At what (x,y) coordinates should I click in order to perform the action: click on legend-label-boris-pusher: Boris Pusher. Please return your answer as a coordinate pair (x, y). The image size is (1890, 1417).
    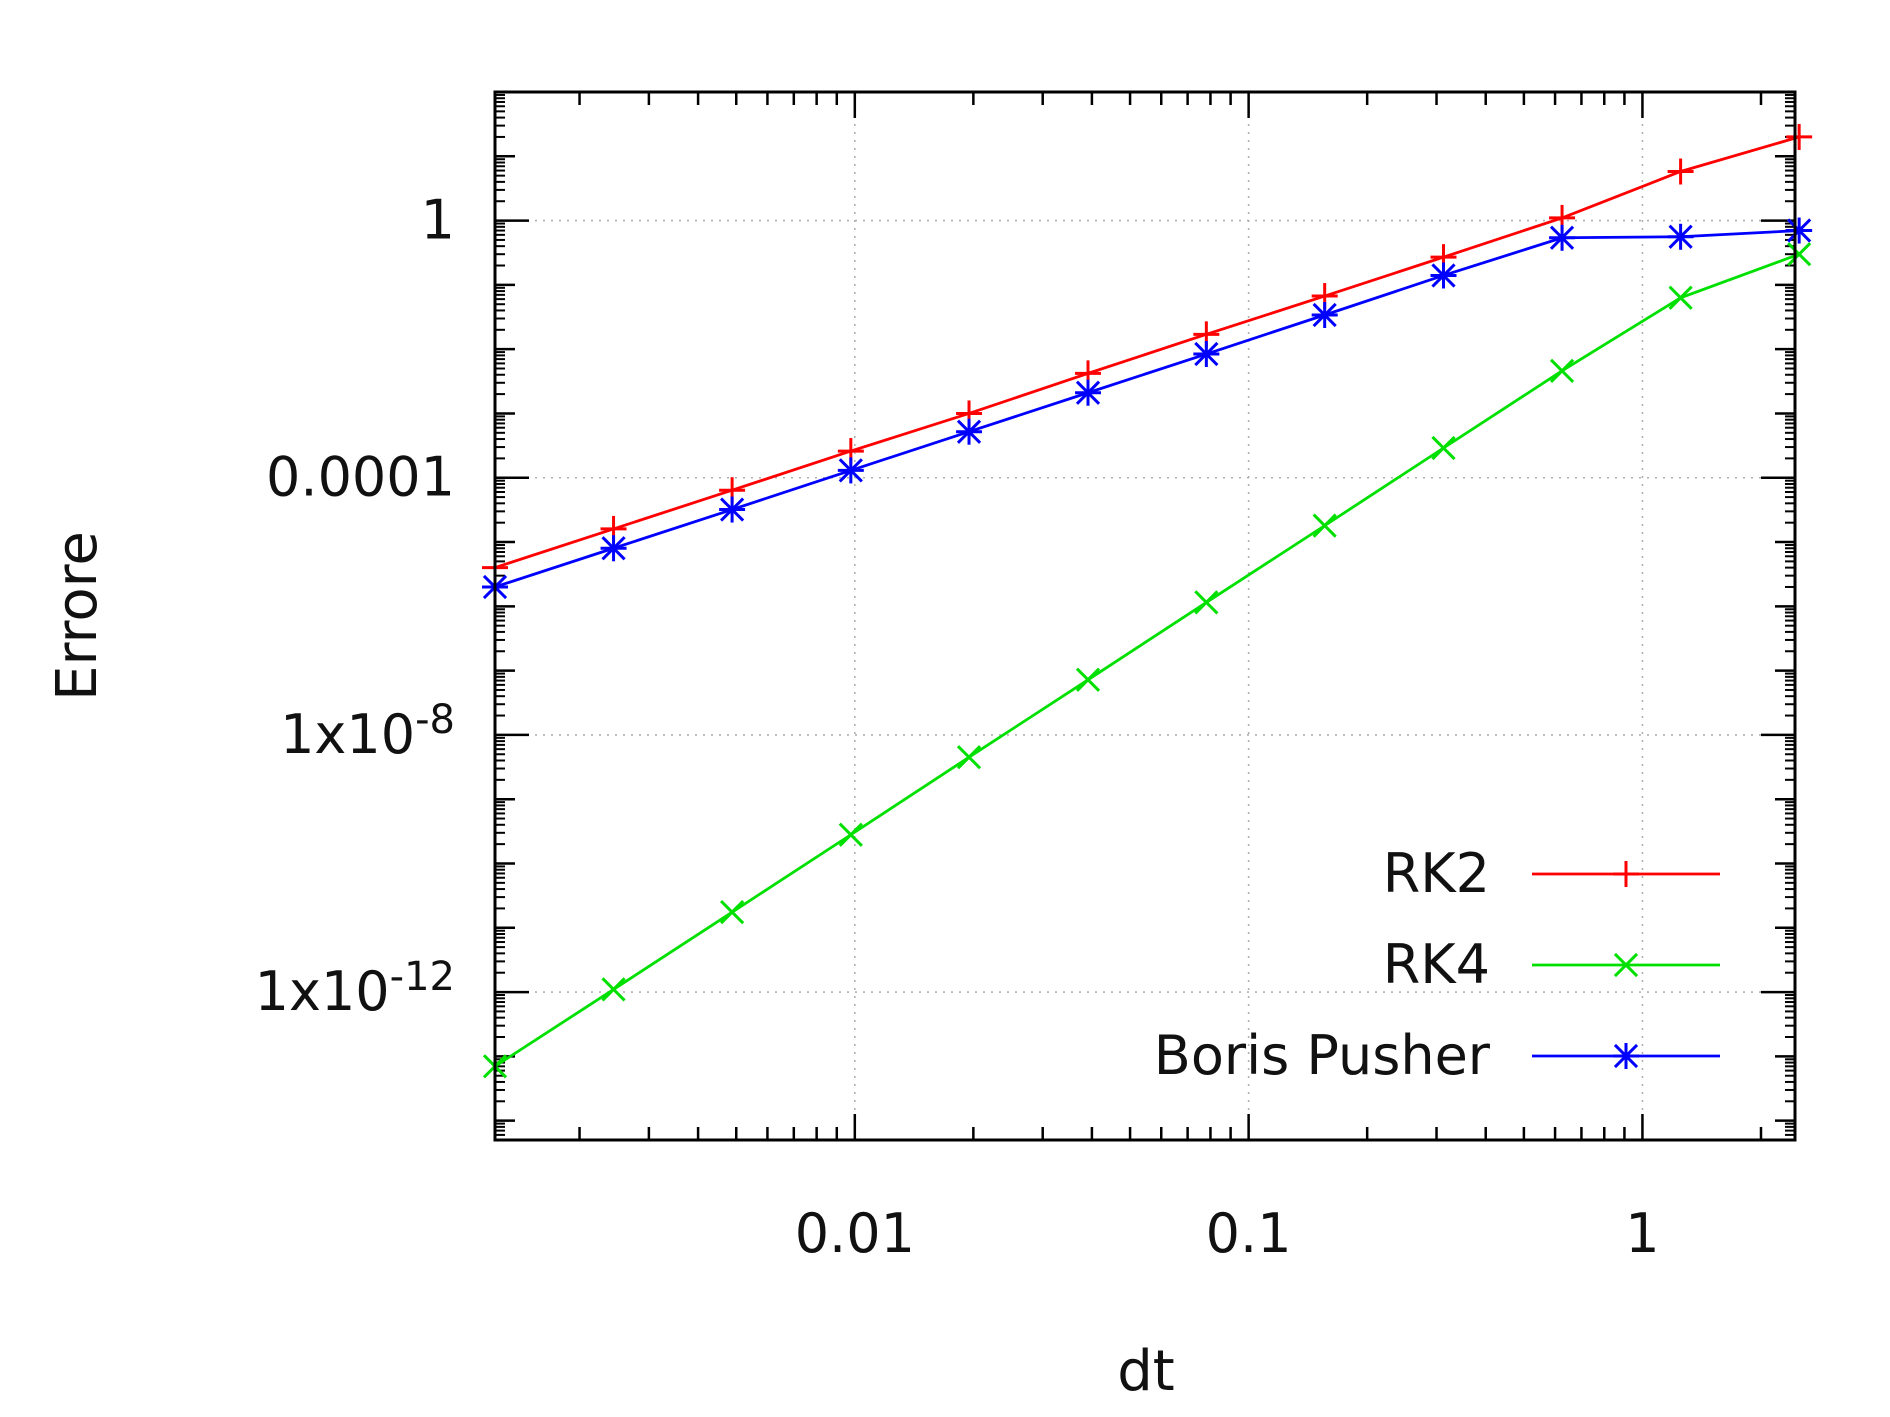
    Looking at the image, I should click on (1322, 1055).